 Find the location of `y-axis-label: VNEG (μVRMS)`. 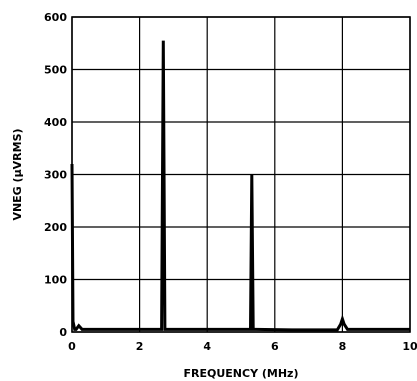

y-axis-label: VNEG (μVRMS) is located at coordinates (17, 174).